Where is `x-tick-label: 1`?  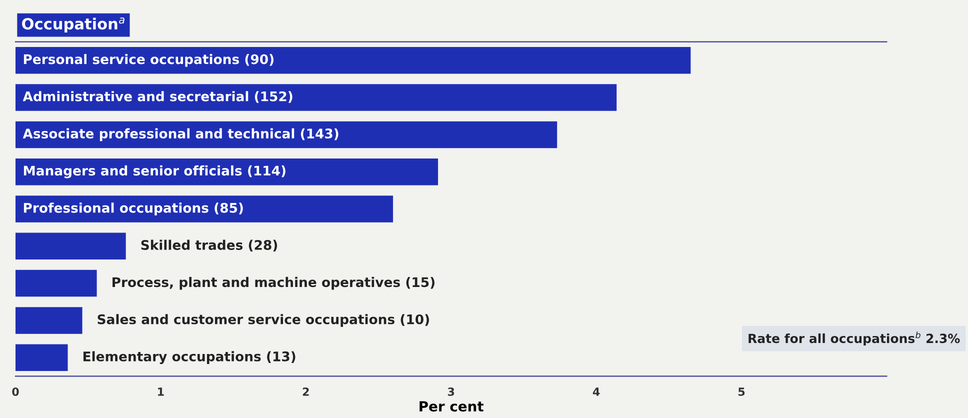
x-tick-label: 1 is located at coordinates (161, 392).